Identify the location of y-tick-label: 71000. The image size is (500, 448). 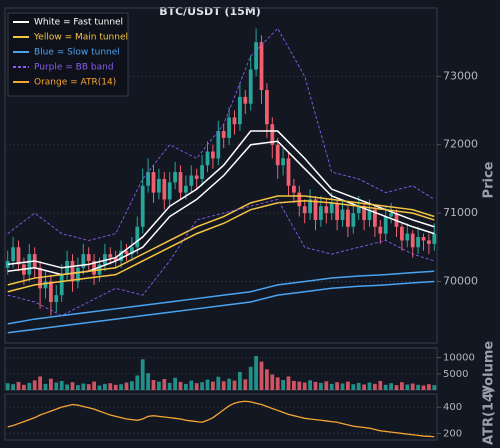
(460, 212).